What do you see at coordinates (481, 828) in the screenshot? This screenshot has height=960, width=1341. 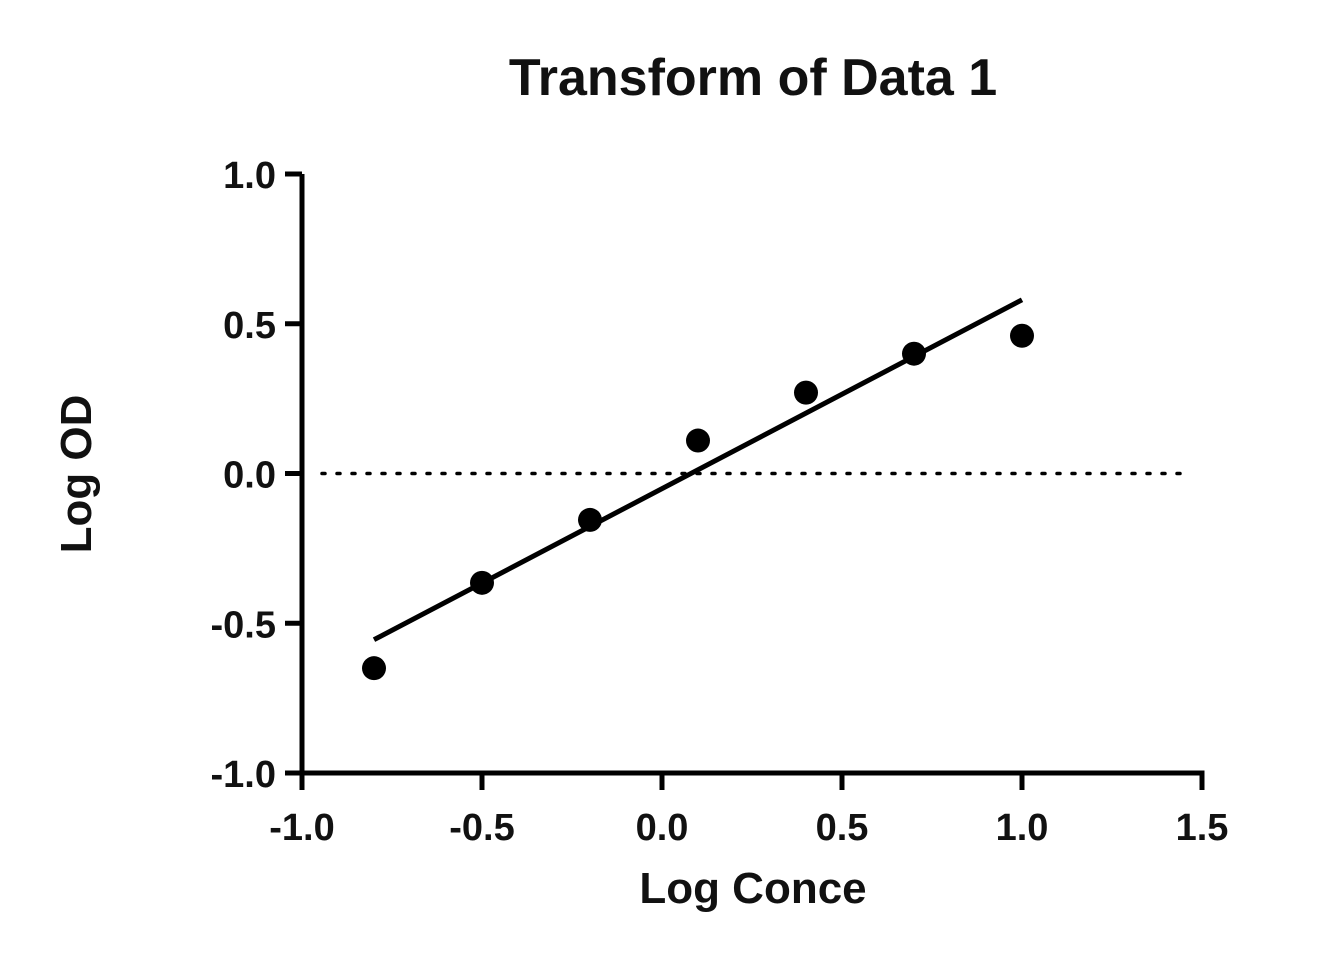 I see `x-tick-label: -0.5` at bounding box center [481, 828].